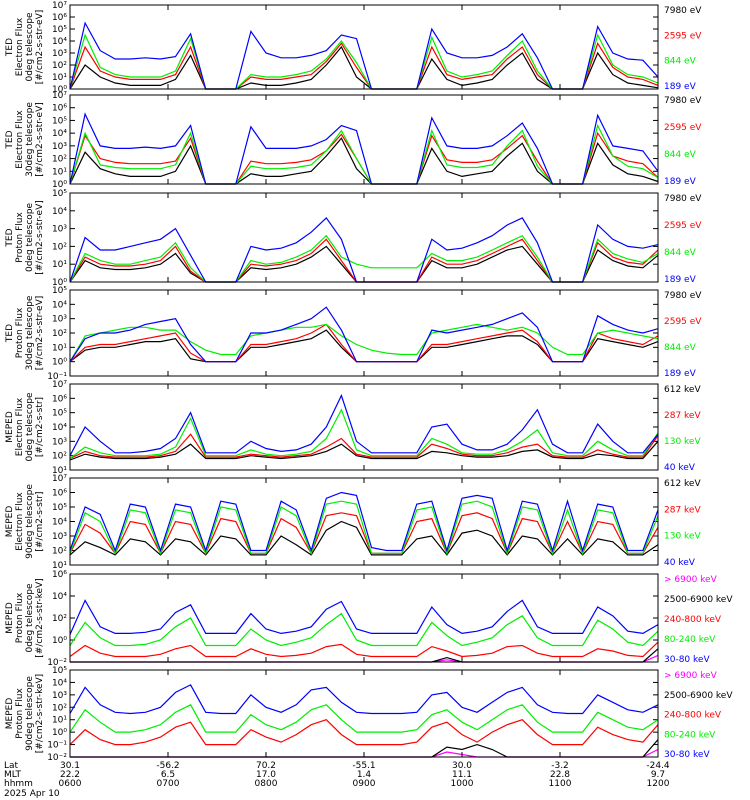 The height and width of the screenshot is (800, 750). What do you see at coordinates (560, 784) in the screenshot?
I see `x-tick-label-hhmm: 1100` at bounding box center [560, 784].